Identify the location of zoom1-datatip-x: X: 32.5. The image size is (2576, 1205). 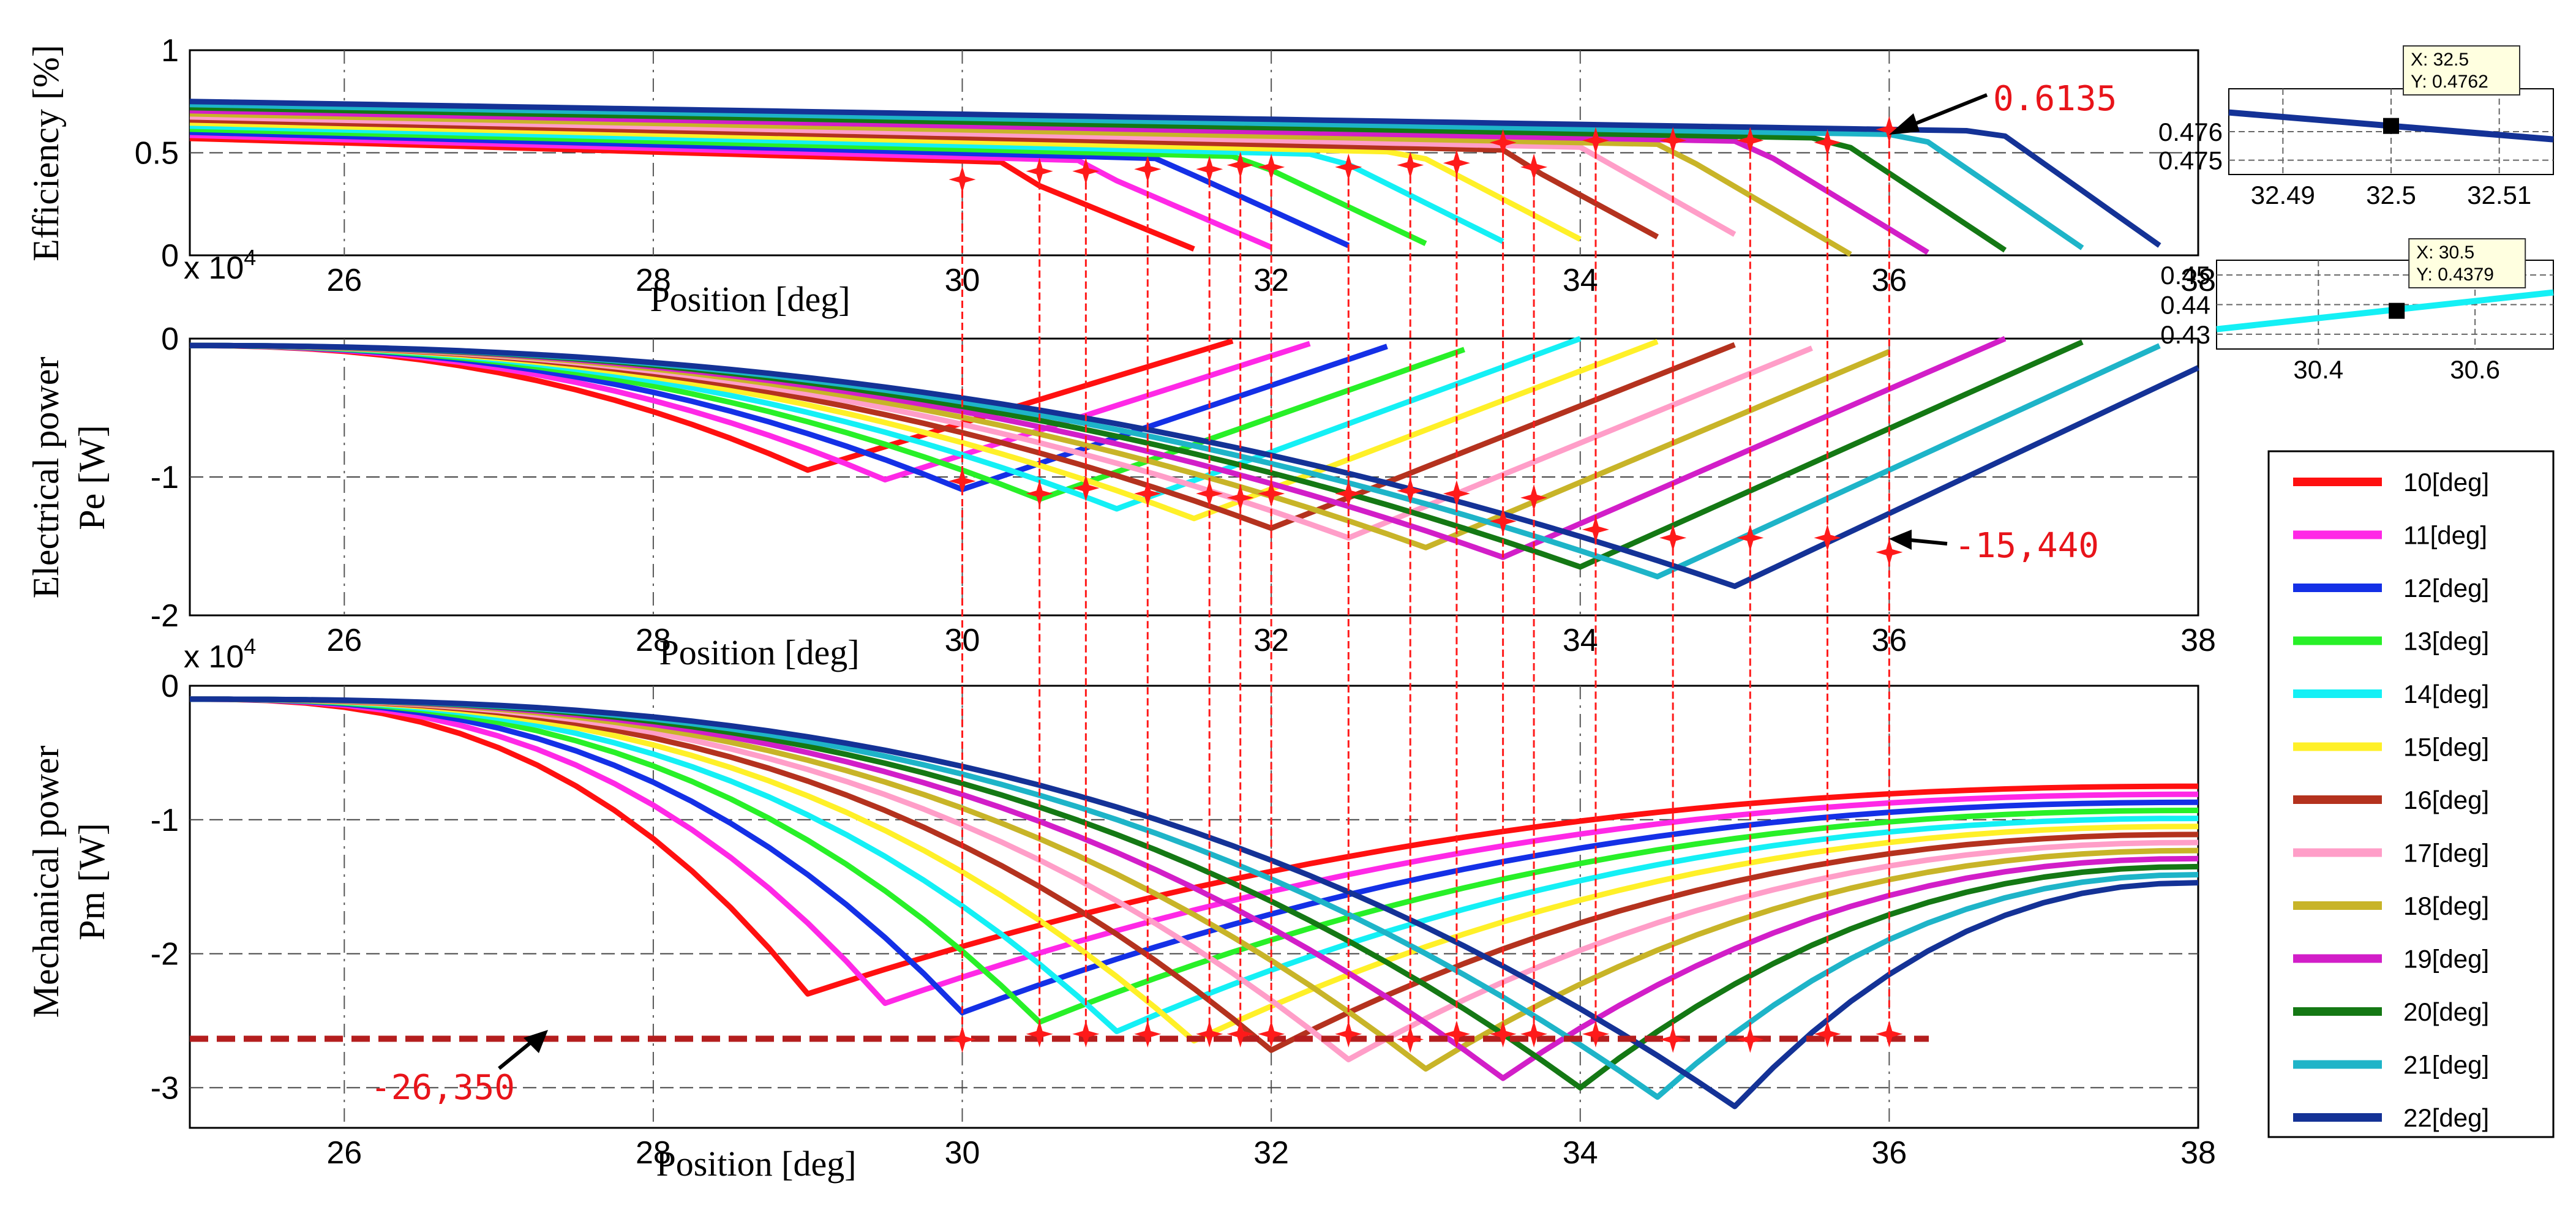
(2440, 60).